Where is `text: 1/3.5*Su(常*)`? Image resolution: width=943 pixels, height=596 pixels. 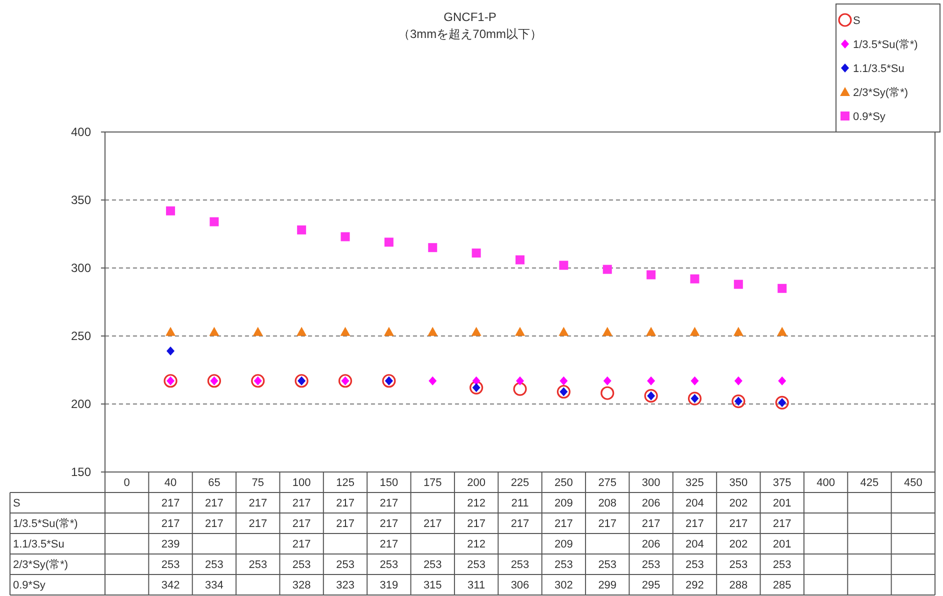
text: 1/3.5*Su(常*) is located at coordinates (45, 524).